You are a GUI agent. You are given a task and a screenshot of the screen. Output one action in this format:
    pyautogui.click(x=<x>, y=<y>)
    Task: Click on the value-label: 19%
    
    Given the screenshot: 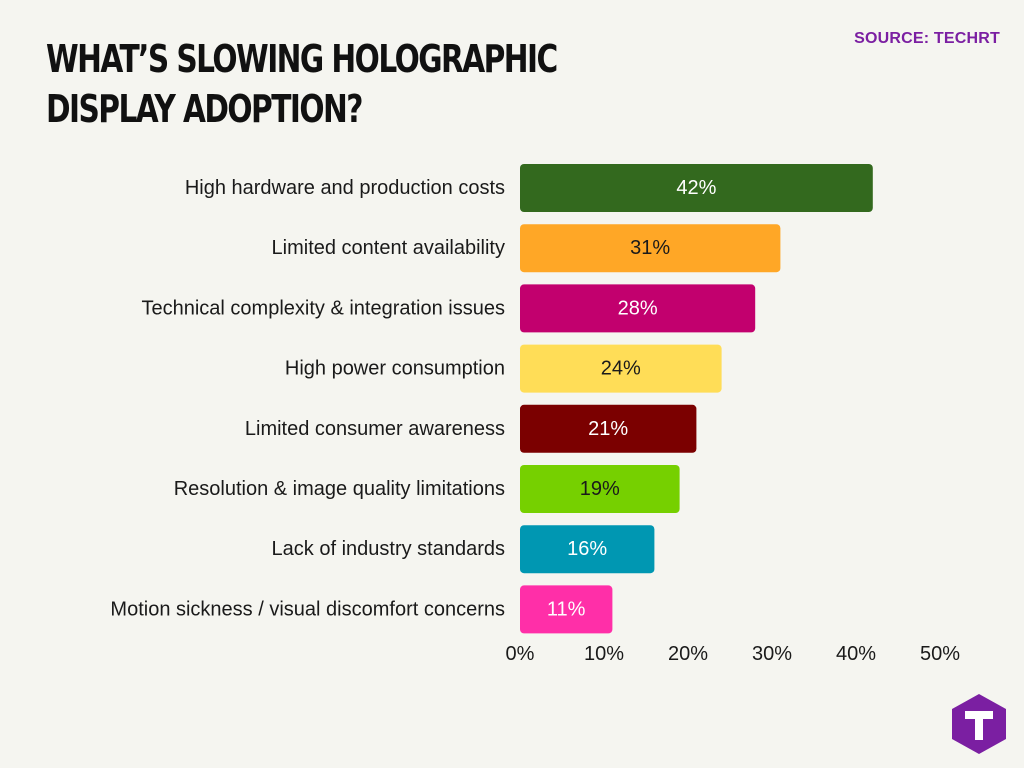 What is the action you would take?
    pyautogui.click(x=600, y=489)
    